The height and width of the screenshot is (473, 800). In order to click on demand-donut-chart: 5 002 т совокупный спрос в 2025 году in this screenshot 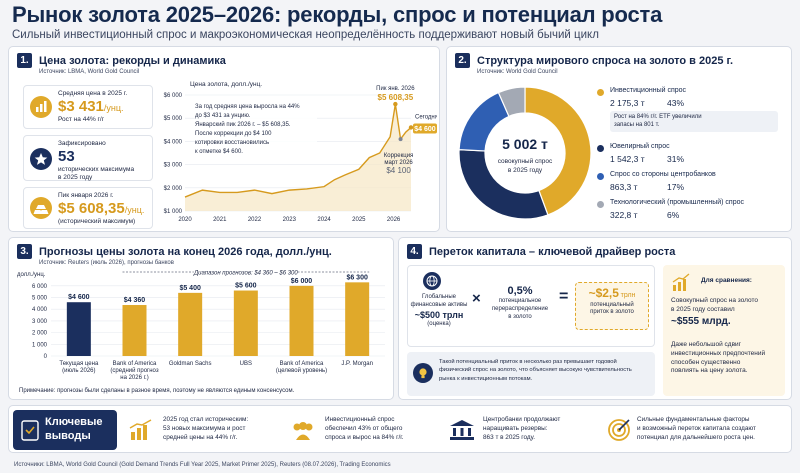, I will do `click(525, 153)`.